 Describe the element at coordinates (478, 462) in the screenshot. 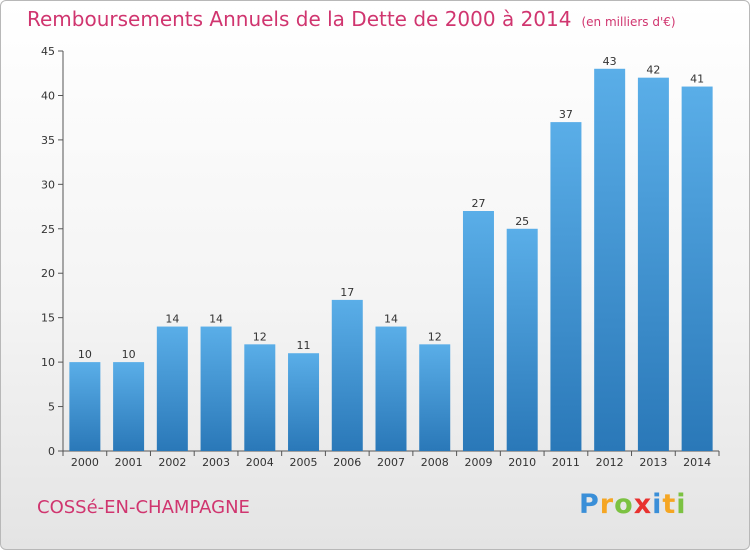

I see `x-tick-label: 2009` at that location.